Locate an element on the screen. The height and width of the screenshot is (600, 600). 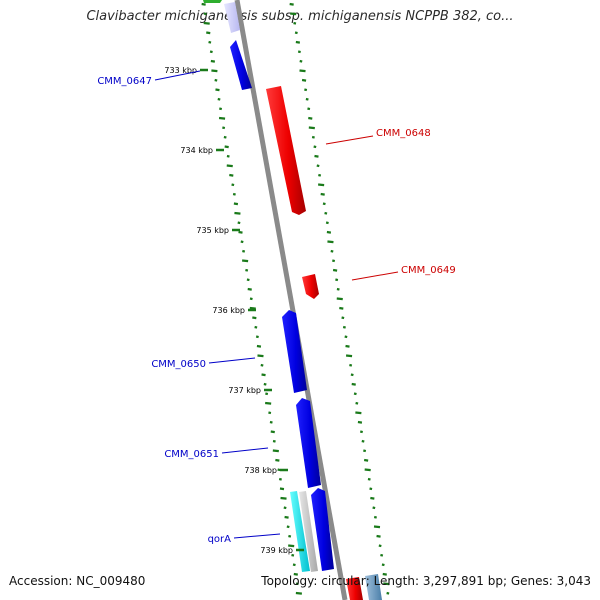
genes-value: 3,043 is located at coordinates (573, 581).